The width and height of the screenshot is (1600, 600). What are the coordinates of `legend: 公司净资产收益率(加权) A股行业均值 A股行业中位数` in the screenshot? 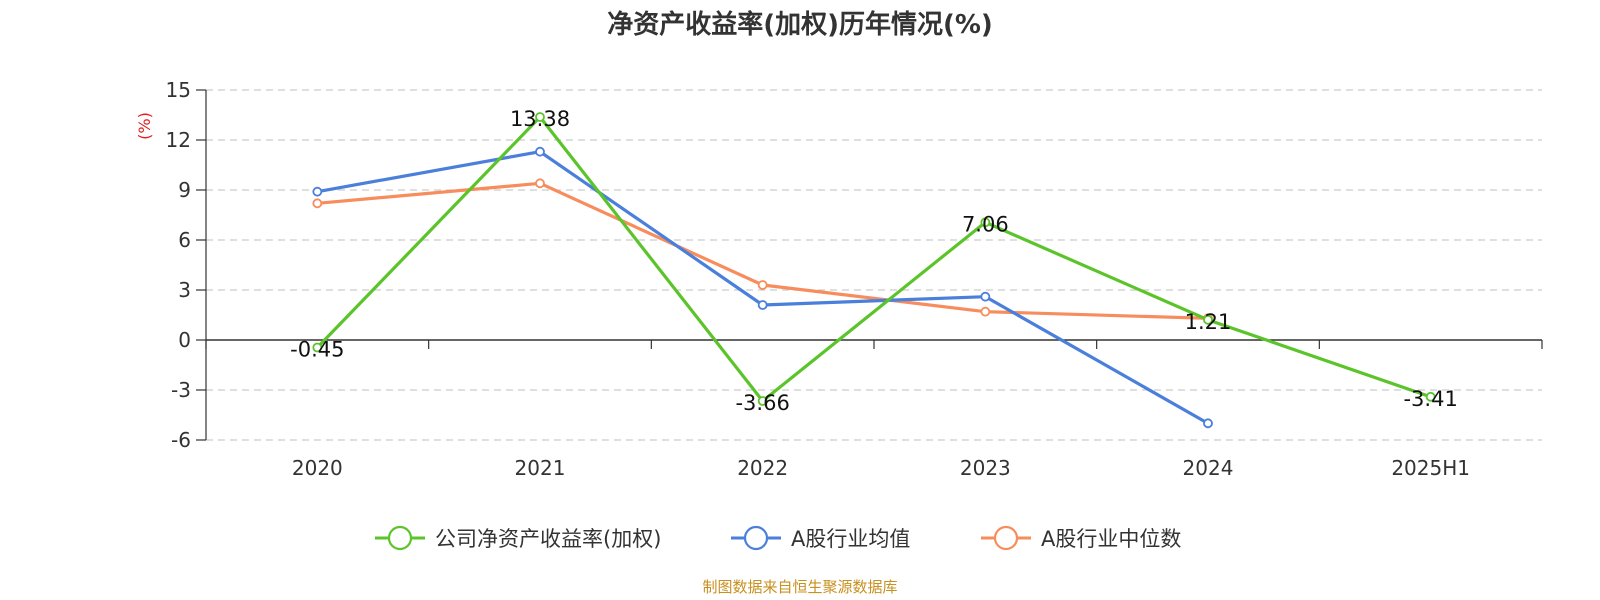 It's located at (778, 538).